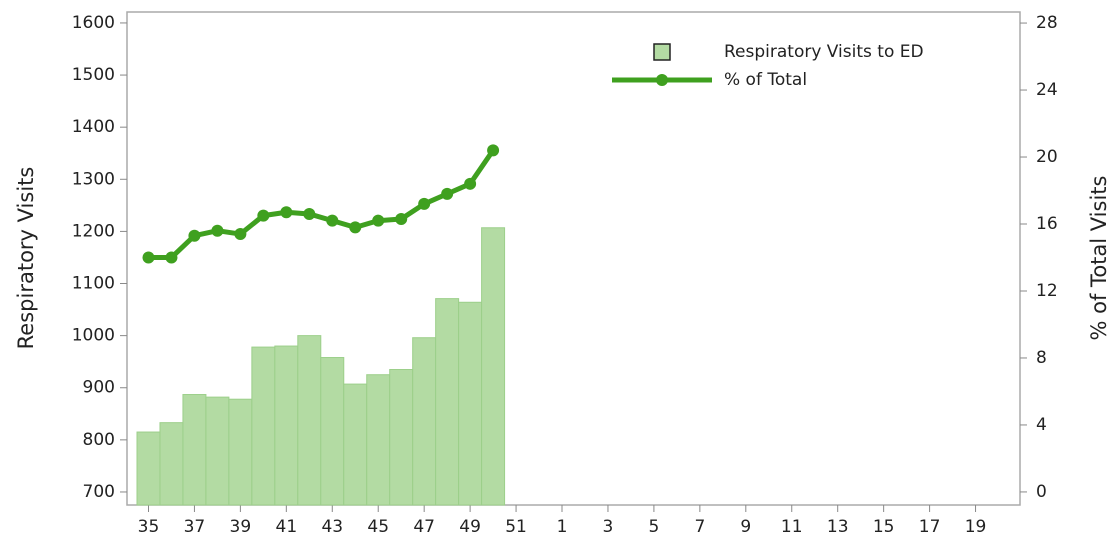 This screenshot has width=1116, height=546. Describe the element at coordinates (93, 127) in the screenshot. I see `y-tick-label: 1400` at that location.